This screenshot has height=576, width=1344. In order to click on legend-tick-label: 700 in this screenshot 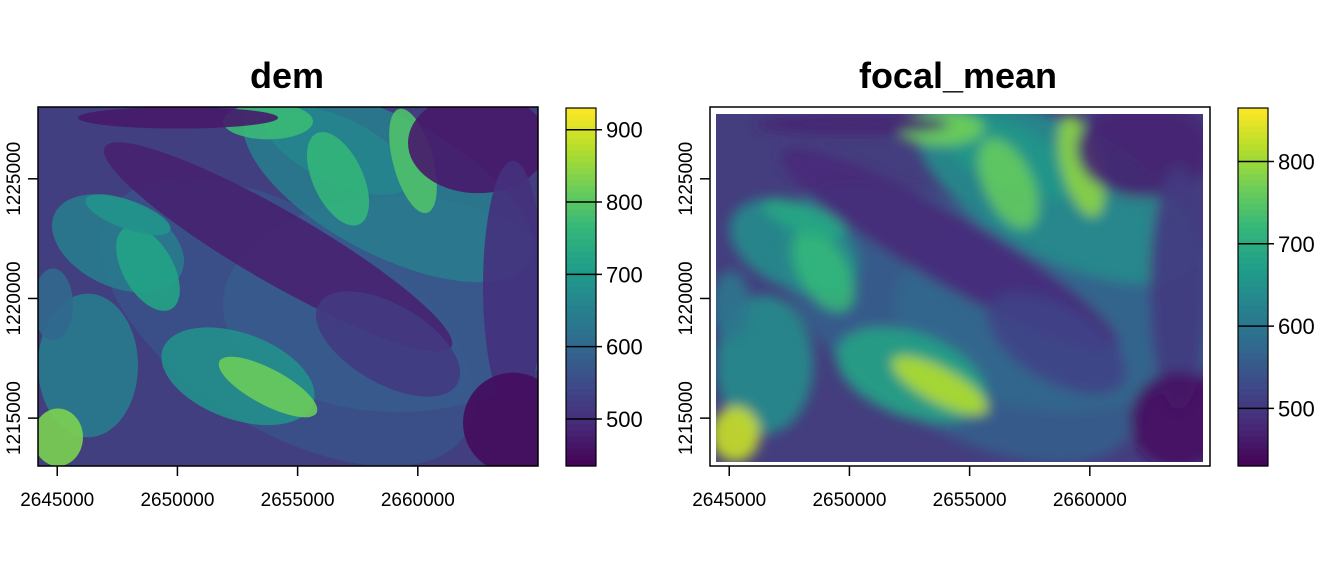, I will do `click(624, 274)`.